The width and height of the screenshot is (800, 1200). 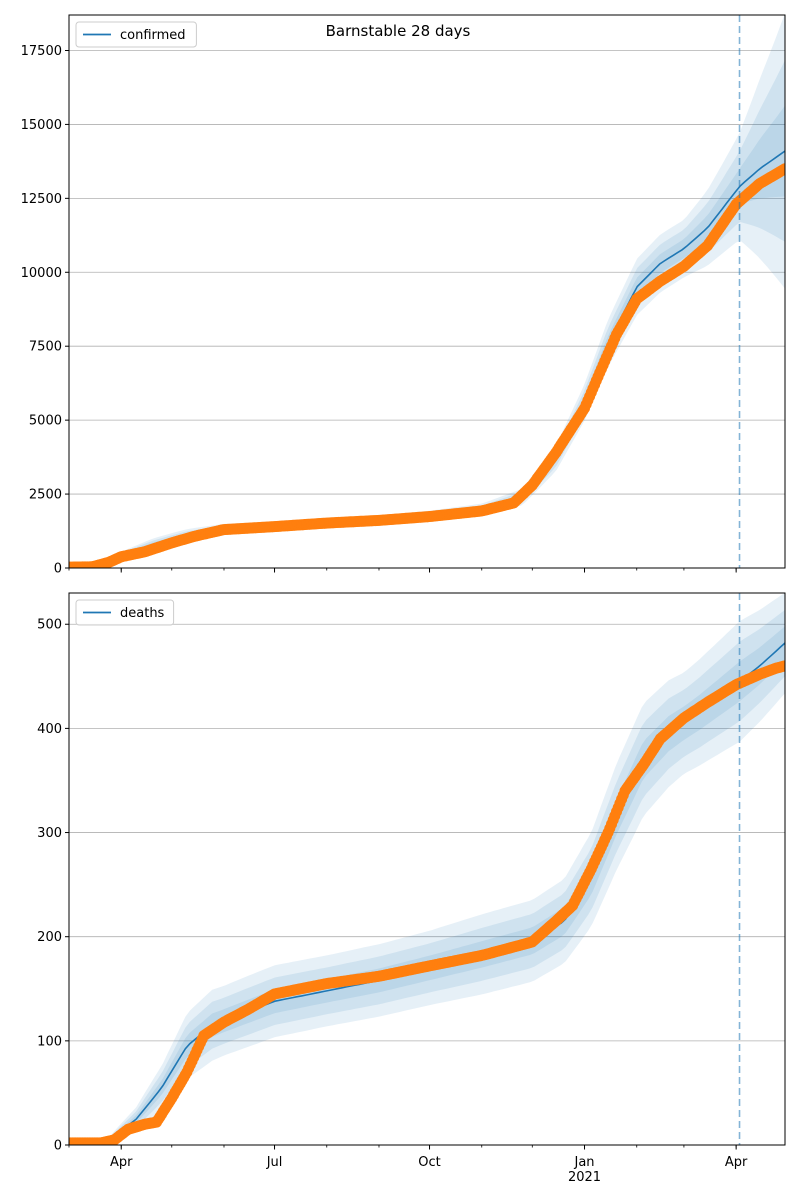 What do you see at coordinates (583, 1162) in the screenshot?
I see `x-tick-label: Jan` at bounding box center [583, 1162].